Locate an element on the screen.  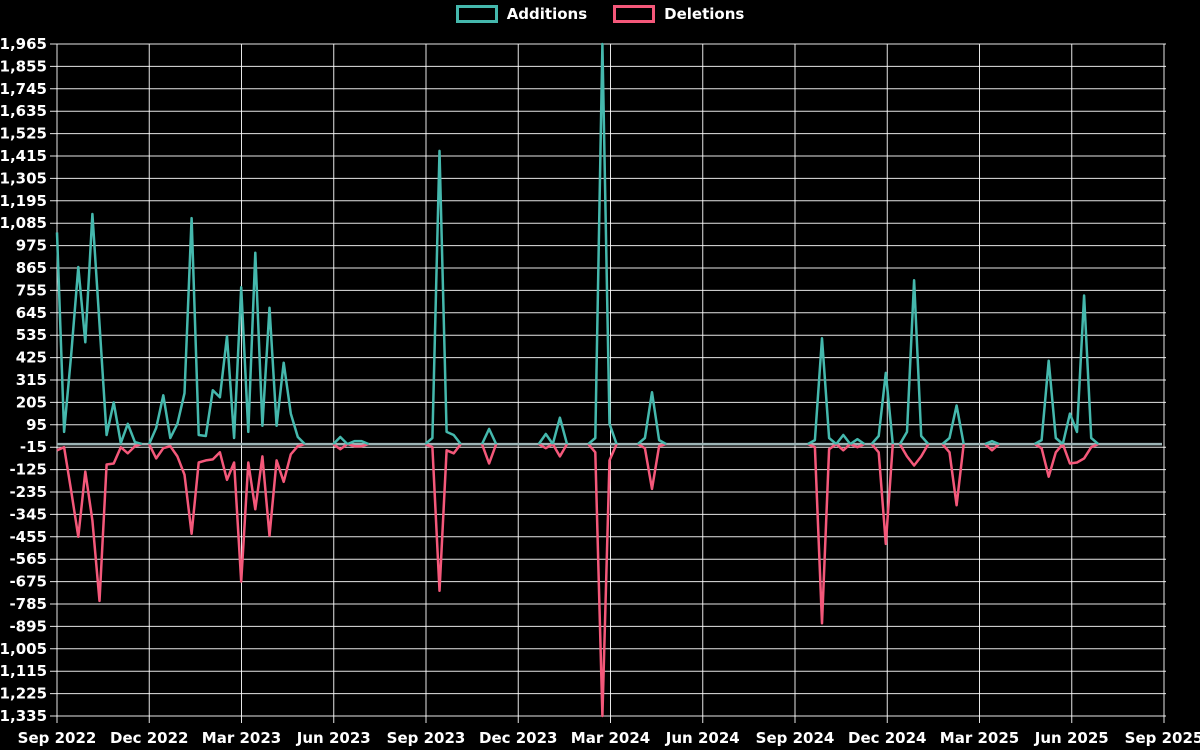
y-tick-label: 1,085 is located at coordinates (23, 223).